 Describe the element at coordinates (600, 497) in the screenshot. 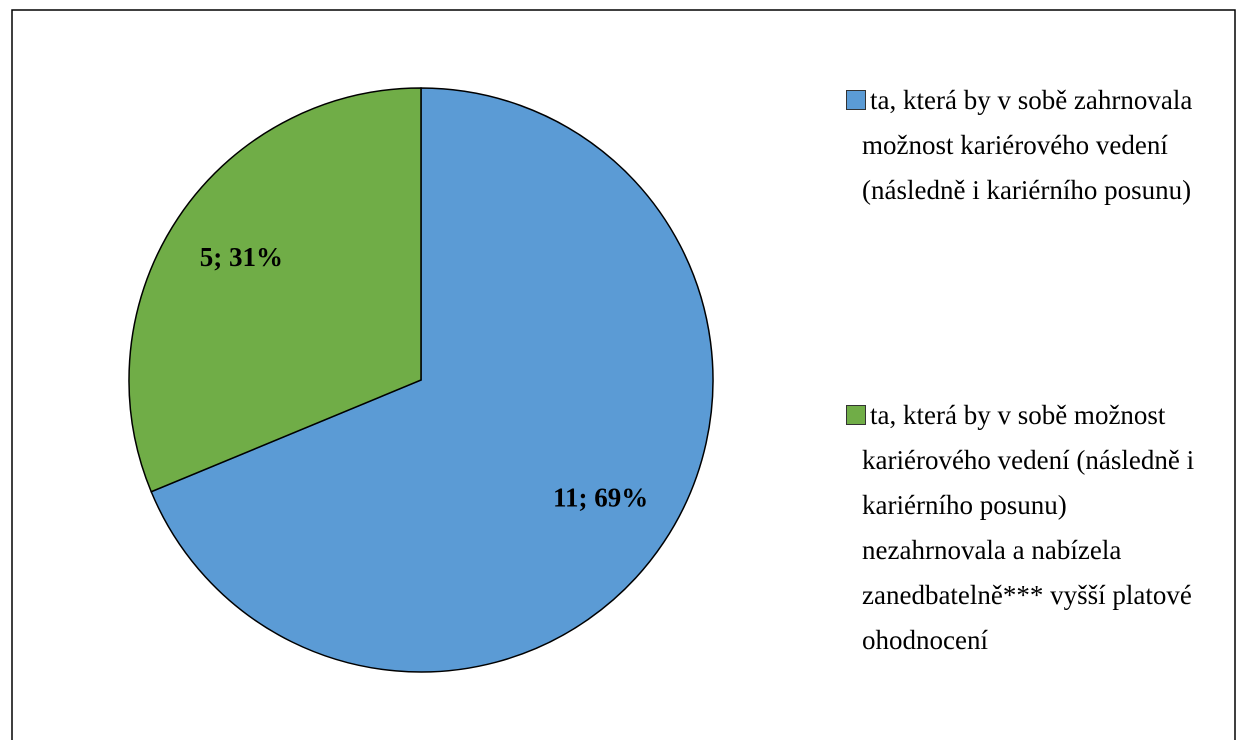

I see `data-label: 11; 69%` at that location.